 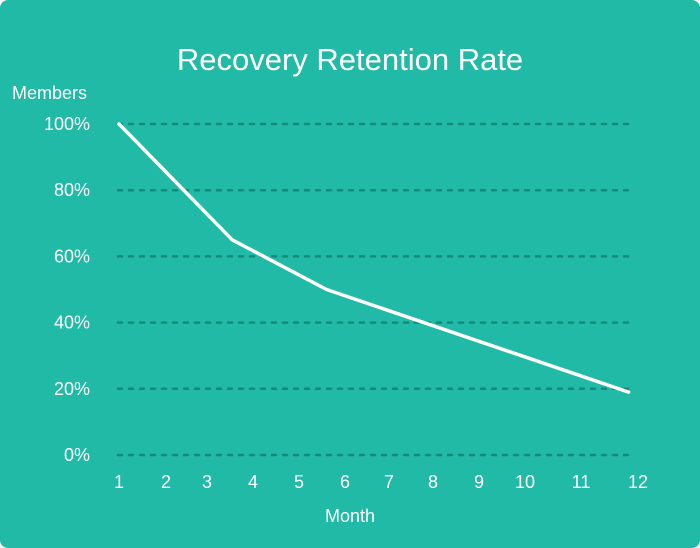 What do you see at coordinates (638, 482) in the screenshot?
I see `x-tick-label: 12` at bounding box center [638, 482].